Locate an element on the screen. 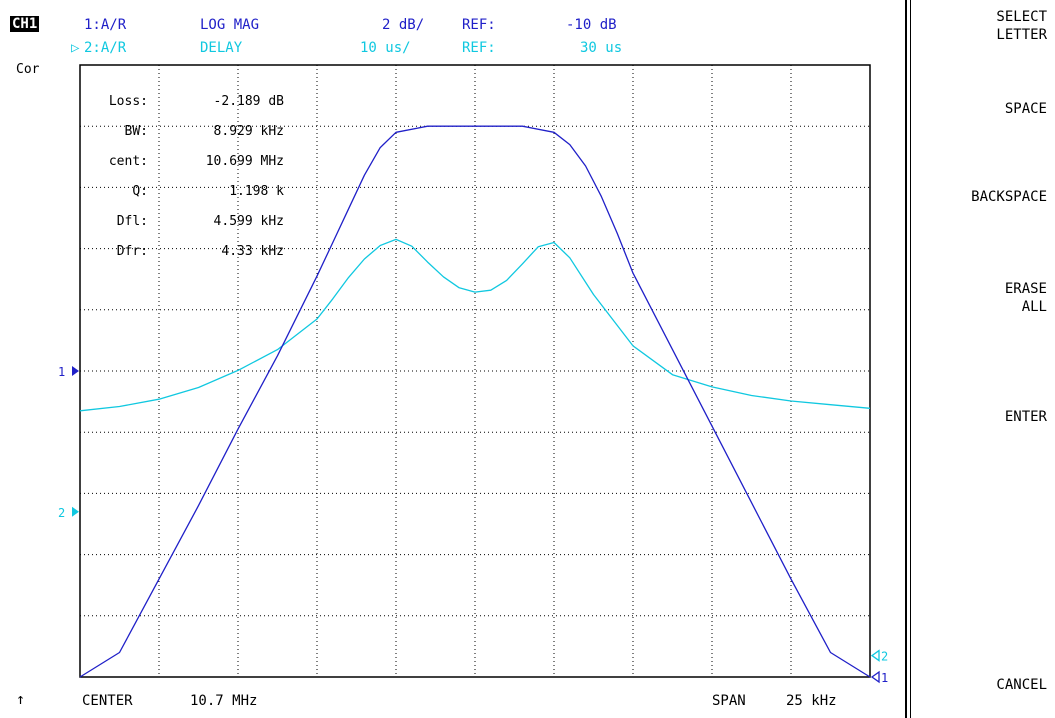 The width and height of the screenshot is (1055, 718). trace2-ref-label: REF: is located at coordinates (479, 48).